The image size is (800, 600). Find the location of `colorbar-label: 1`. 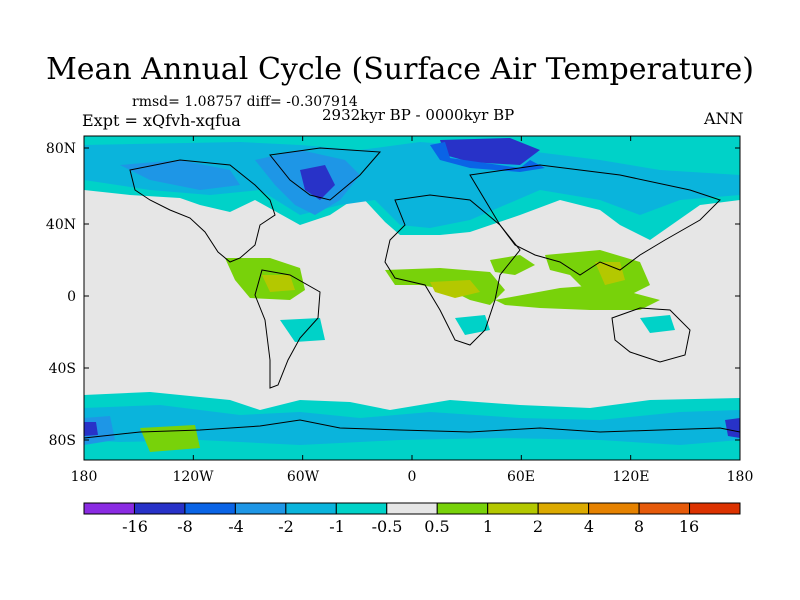

colorbar-label: 1 is located at coordinates (488, 526).